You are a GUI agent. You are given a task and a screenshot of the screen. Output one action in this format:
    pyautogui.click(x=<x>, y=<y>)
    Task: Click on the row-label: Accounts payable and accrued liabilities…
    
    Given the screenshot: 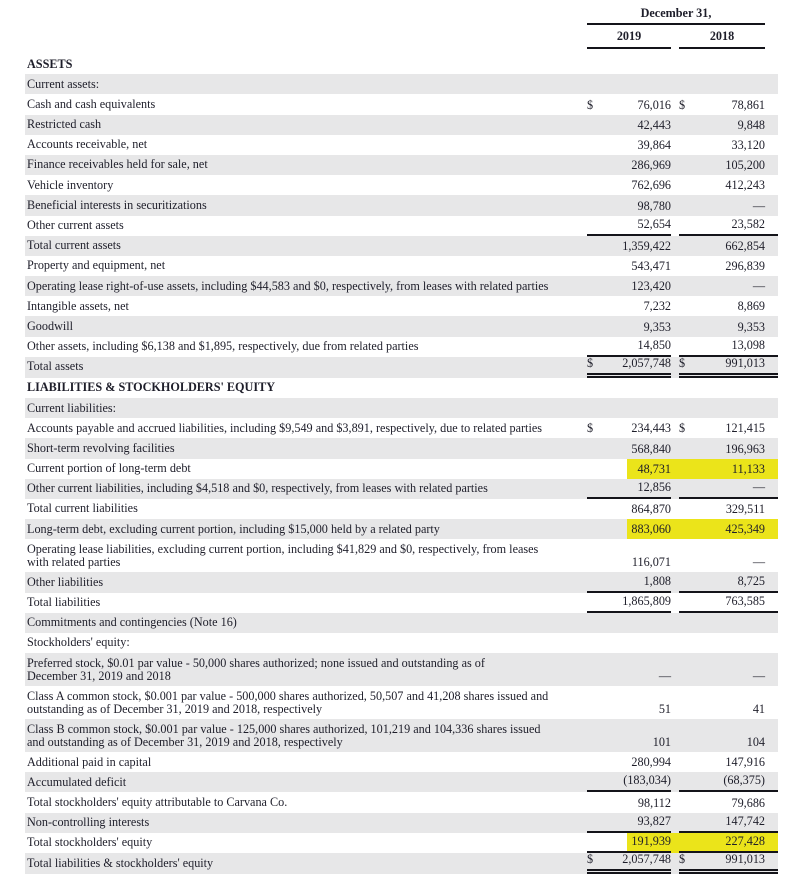 What is the action you would take?
    pyautogui.click(x=284, y=427)
    